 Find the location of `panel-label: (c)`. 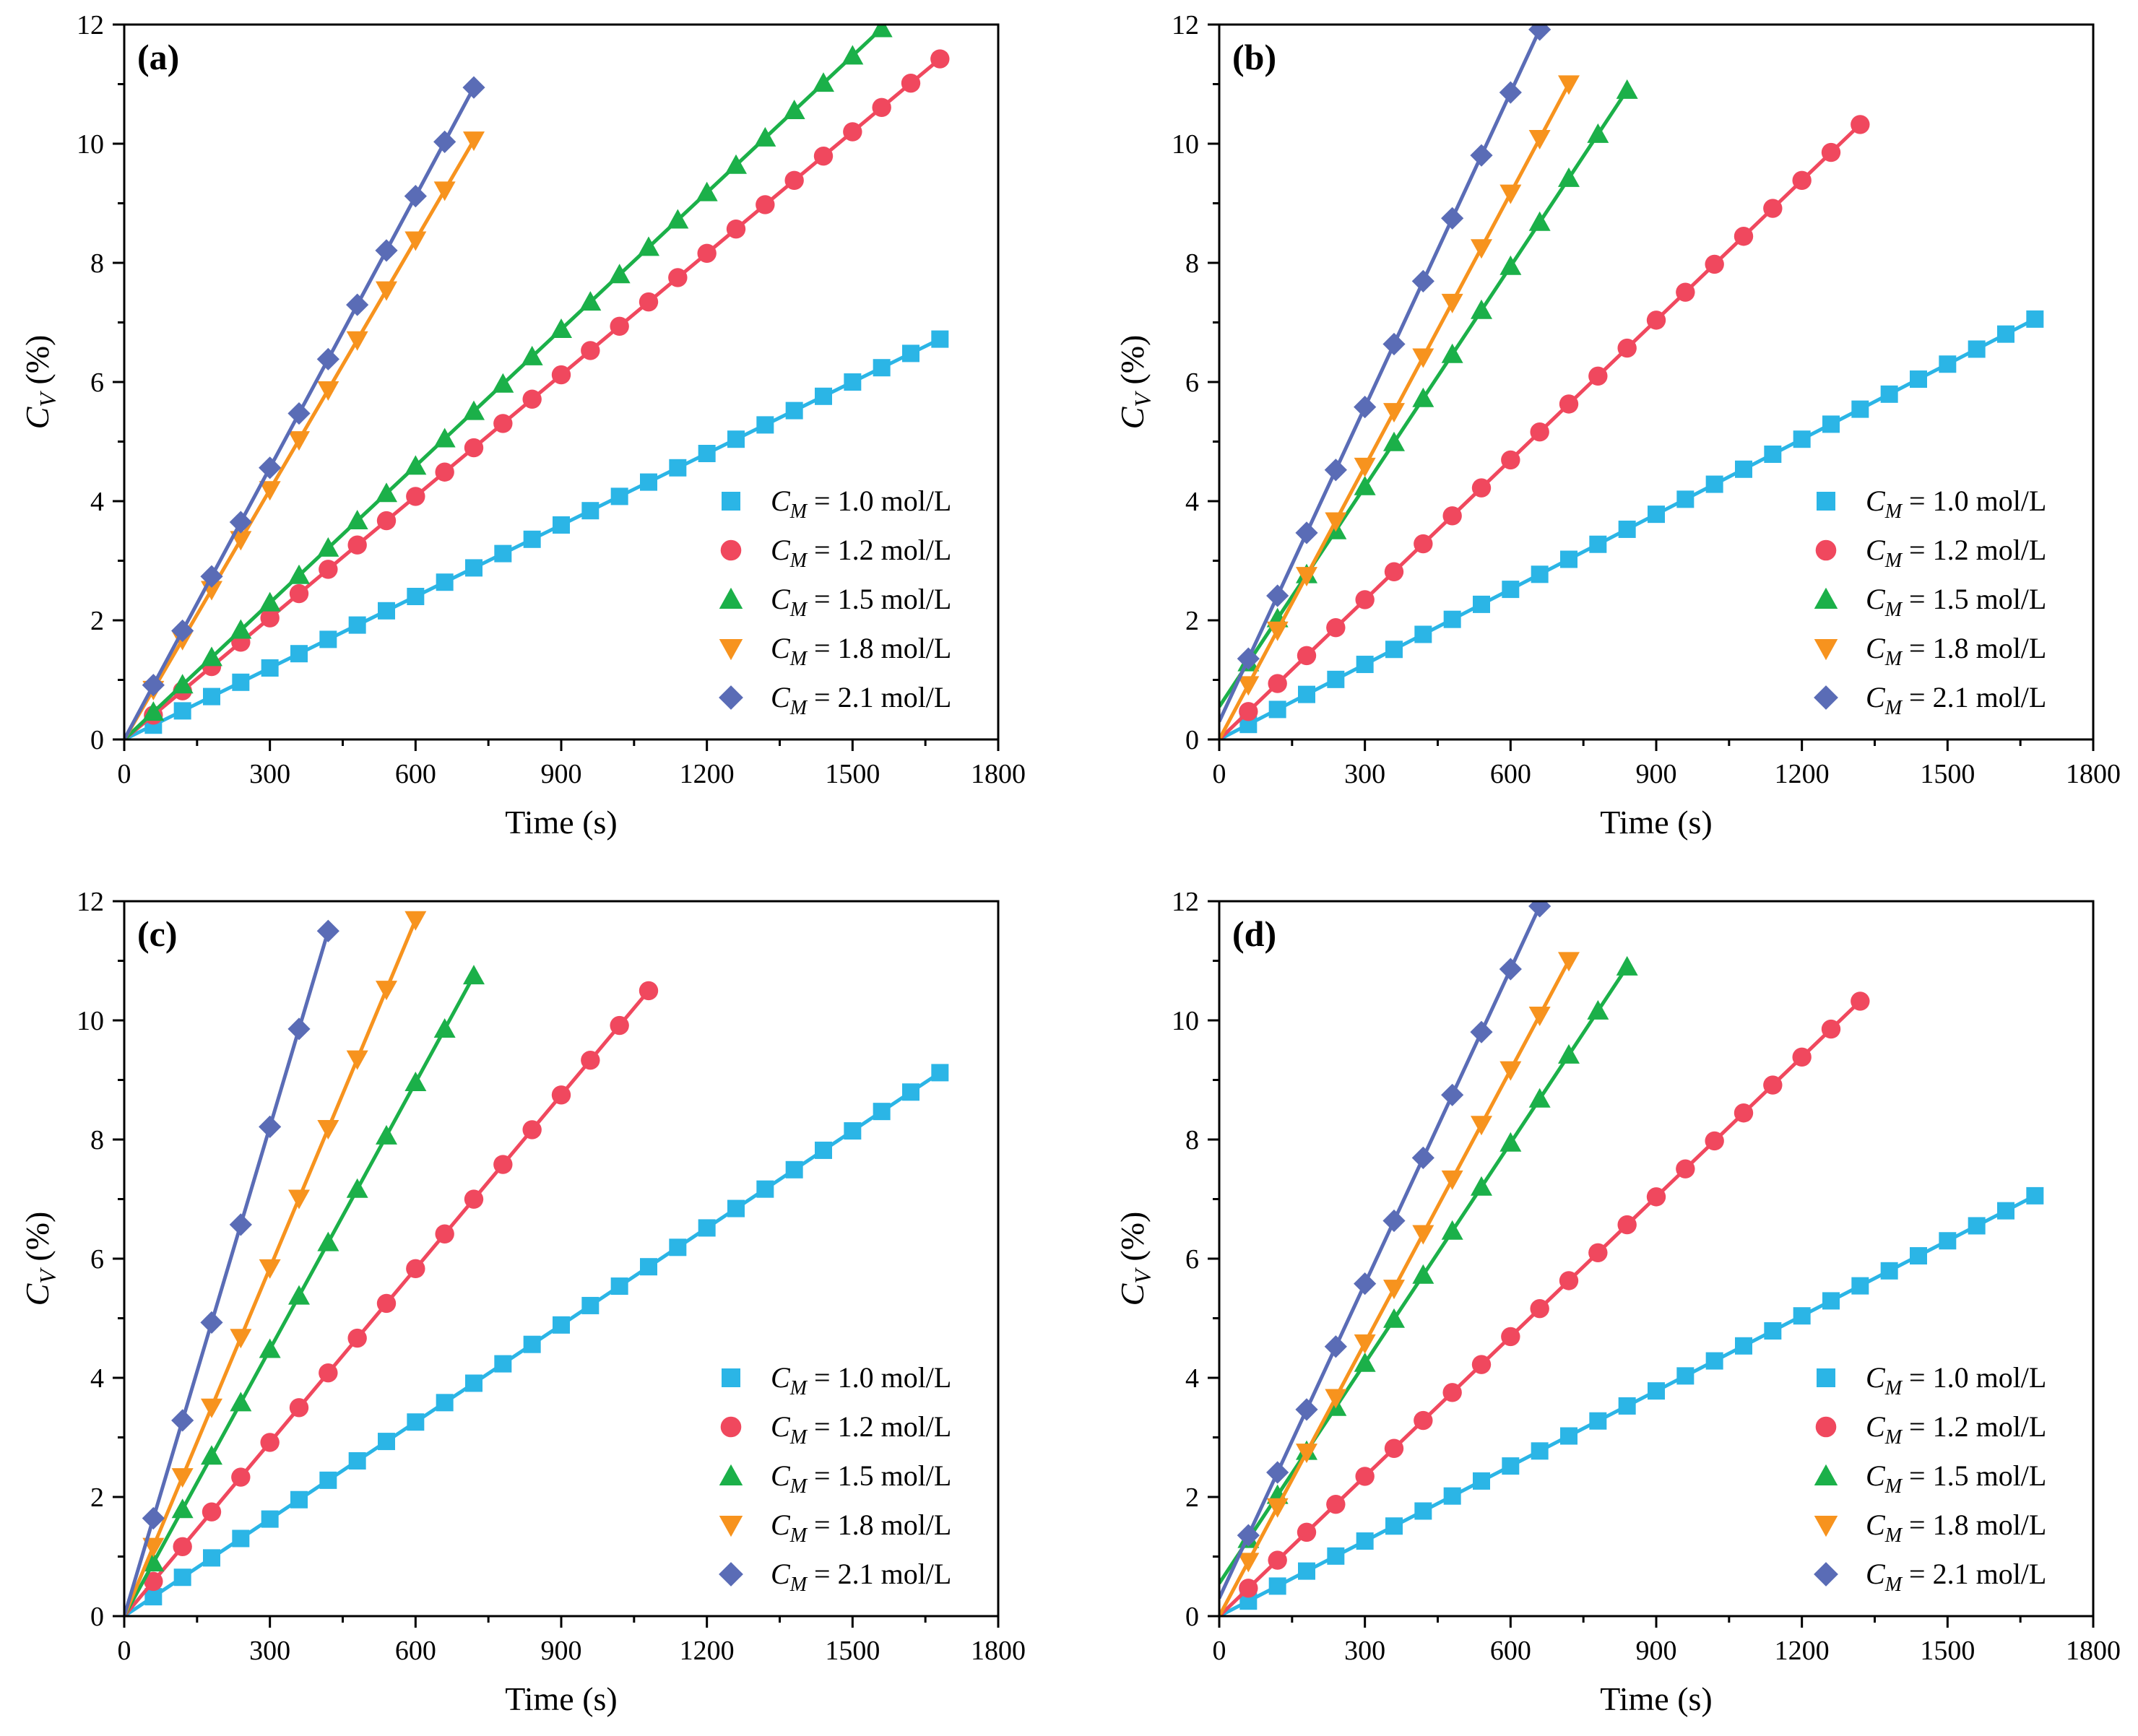

panel-label: (c) is located at coordinates (157, 933).